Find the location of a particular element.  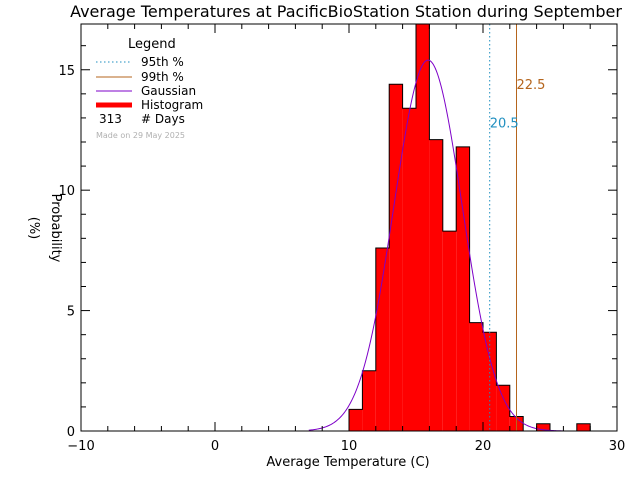

legend-days-count: 313 is located at coordinates (110, 119).